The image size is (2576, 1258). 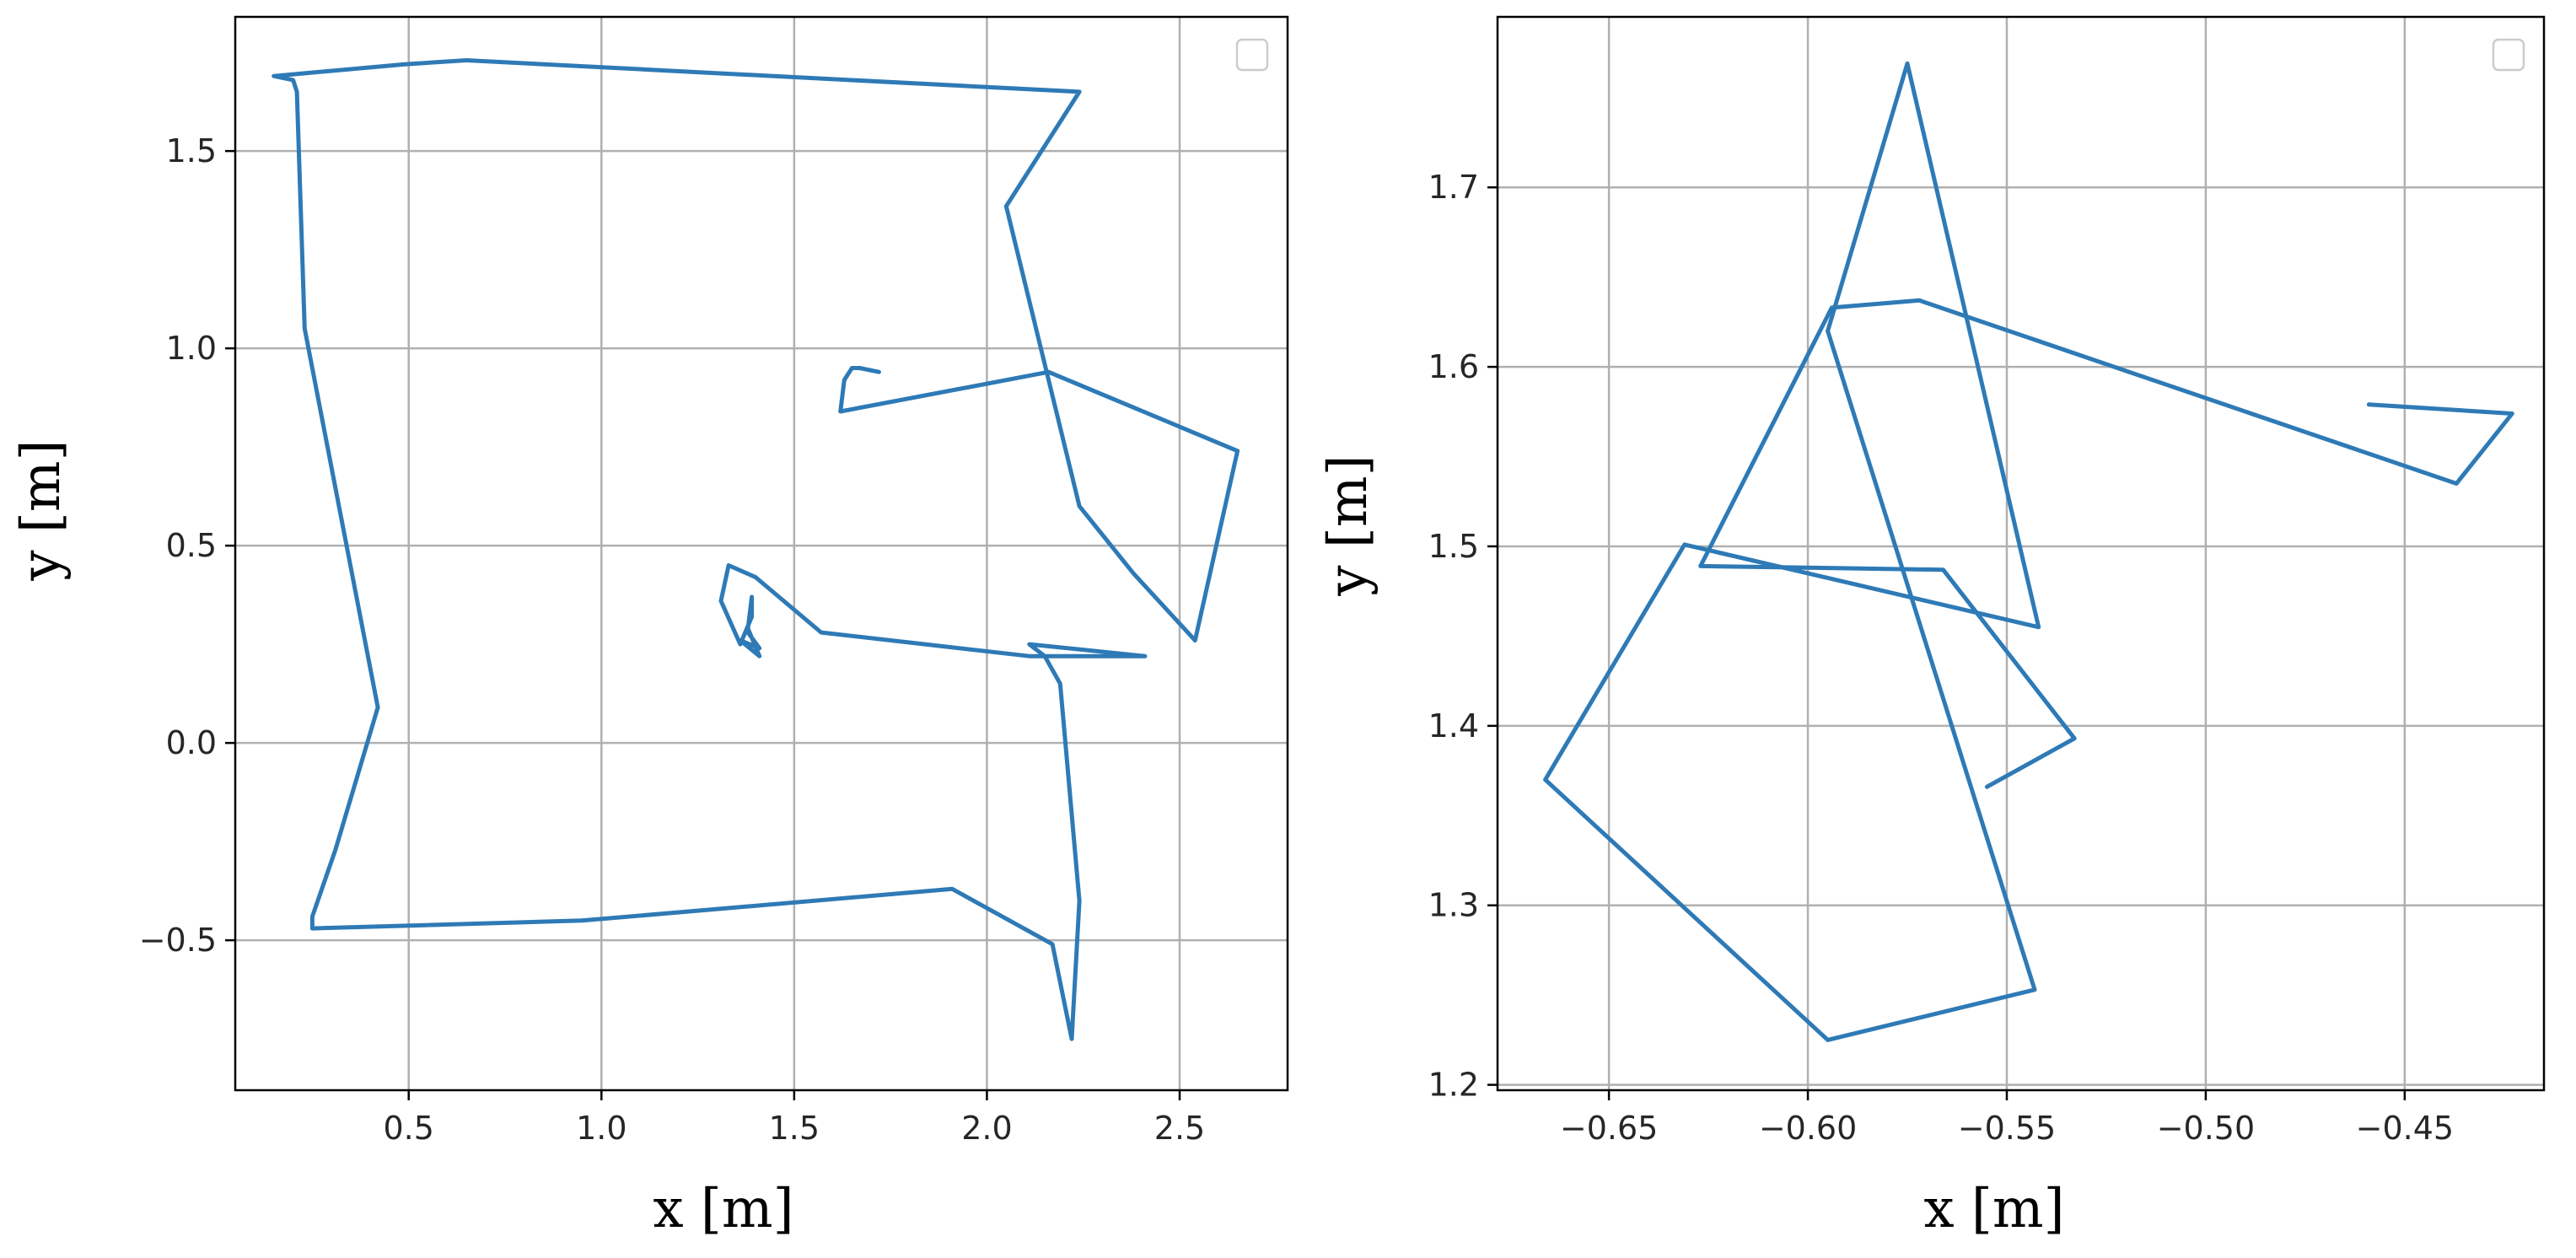 What do you see at coordinates (191, 348) in the screenshot?
I see `y-tick-label: 1.0` at bounding box center [191, 348].